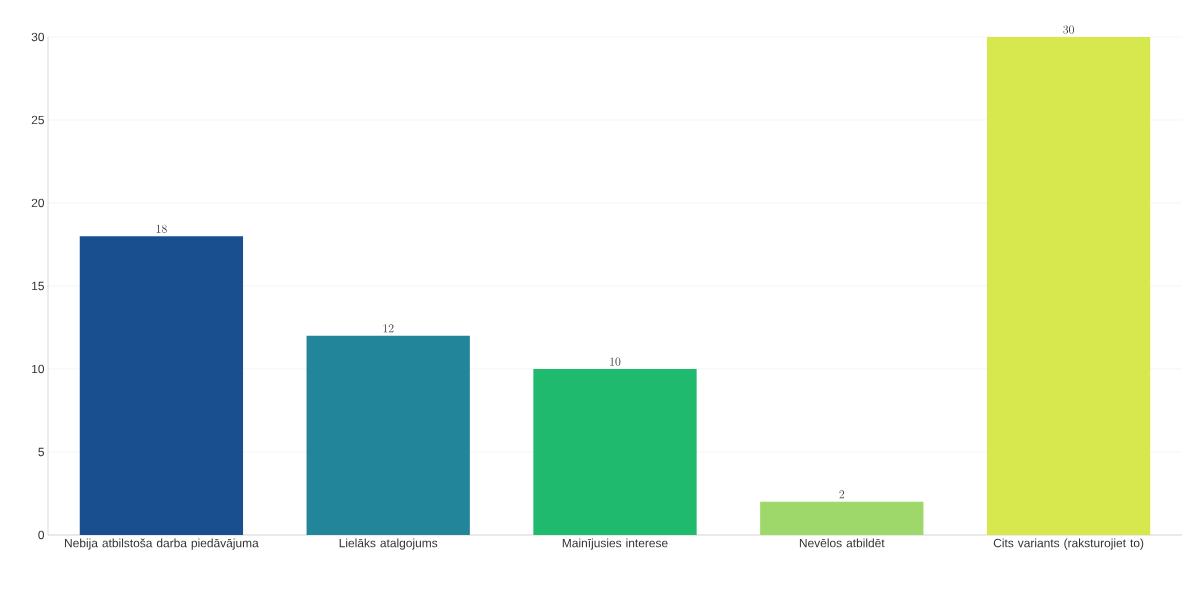  I want to click on x-tick-label: Mainījusies interese, so click(615, 544).